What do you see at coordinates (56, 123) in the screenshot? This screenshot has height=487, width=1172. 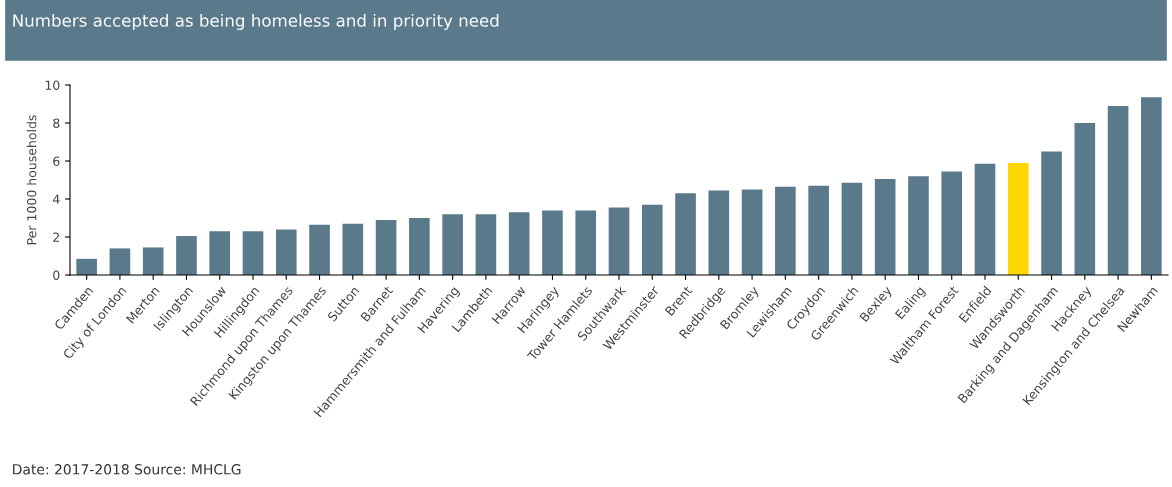 I see `y-tick-label: 8` at bounding box center [56, 123].